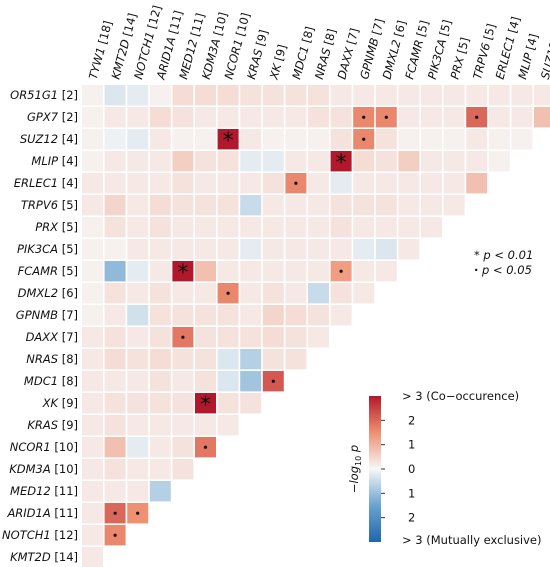 The image size is (550, 567). What do you see at coordinates (355, 469) in the screenshot?
I see `colorbar-title: −log10 p` at bounding box center [355, 469].